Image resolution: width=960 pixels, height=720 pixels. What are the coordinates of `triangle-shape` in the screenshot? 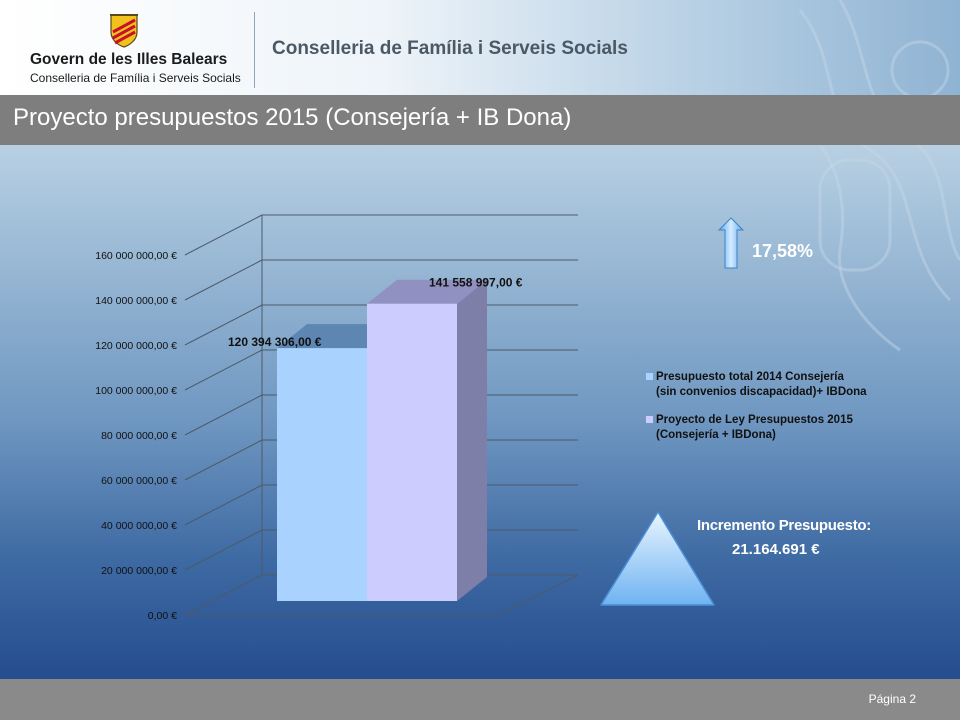 It's located at (657, 558).